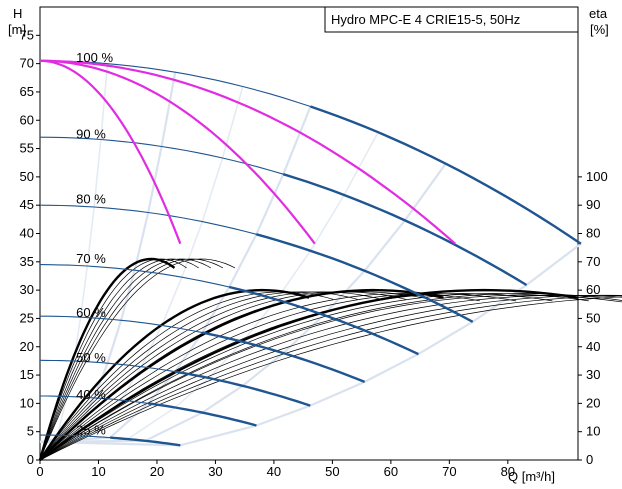 This screenshot has height=489, width=622. Describe the element at coordinates (425, 19) in the screenshot. I see `chart-title: Hydro MPC-E 4 CRIE15-5, 50Hz` at that location.